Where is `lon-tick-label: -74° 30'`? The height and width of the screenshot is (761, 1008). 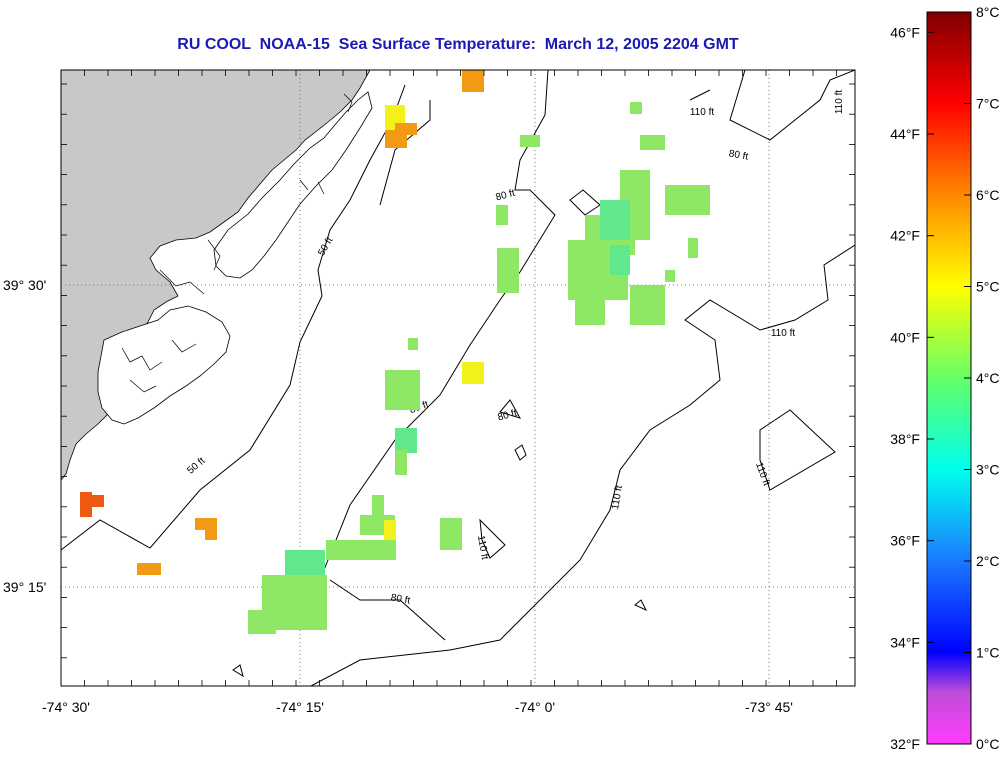 lon-tick-label: -74° 30' is located at coordinates (66, 707).